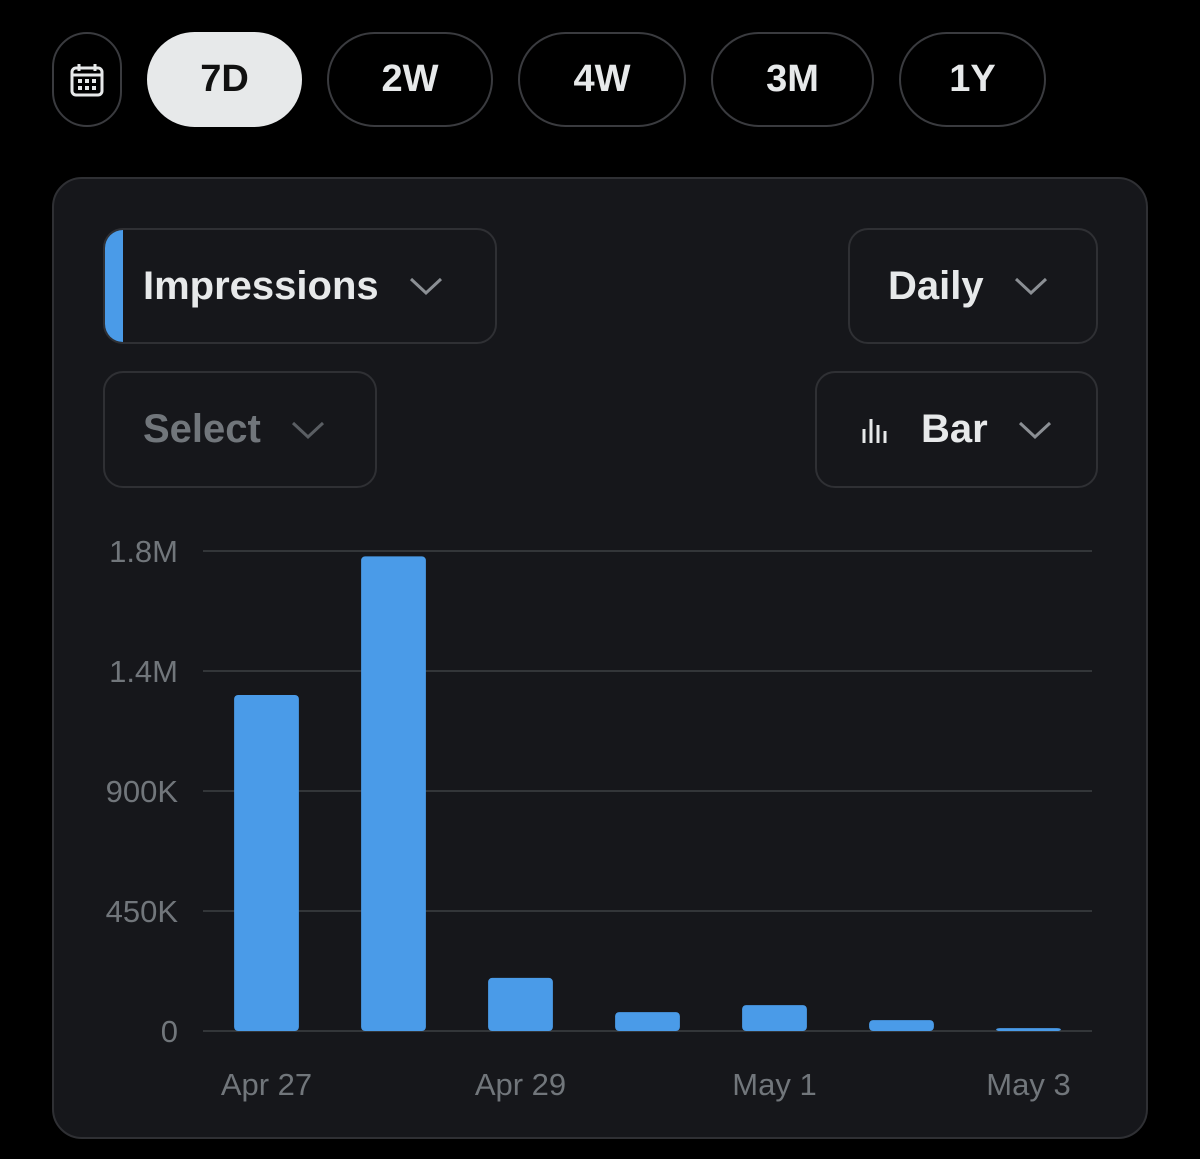 The image size is (1200, 1159). Describe the element at coordinates (410, 79) in the screenshot. I see `range-tab: 2W` at that location.